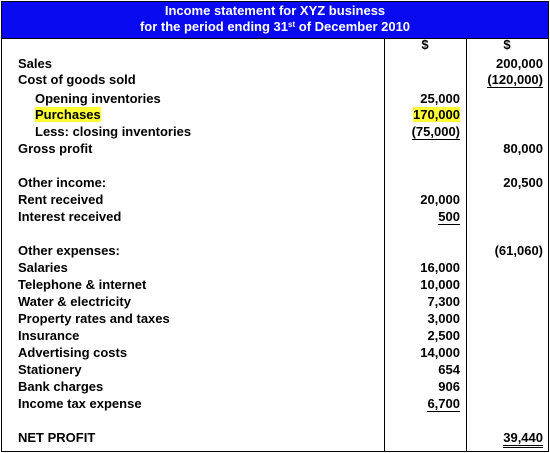 Image resolution: width=550 pixels, height=453 pixels. I want to click on expense-label: Water & electricity, so click(74, 301).